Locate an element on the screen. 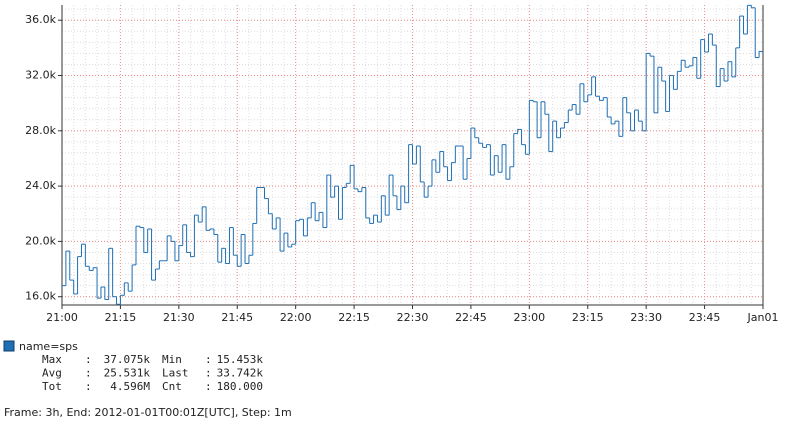  stat-label: Cnt is located at coordinates (172, 386).